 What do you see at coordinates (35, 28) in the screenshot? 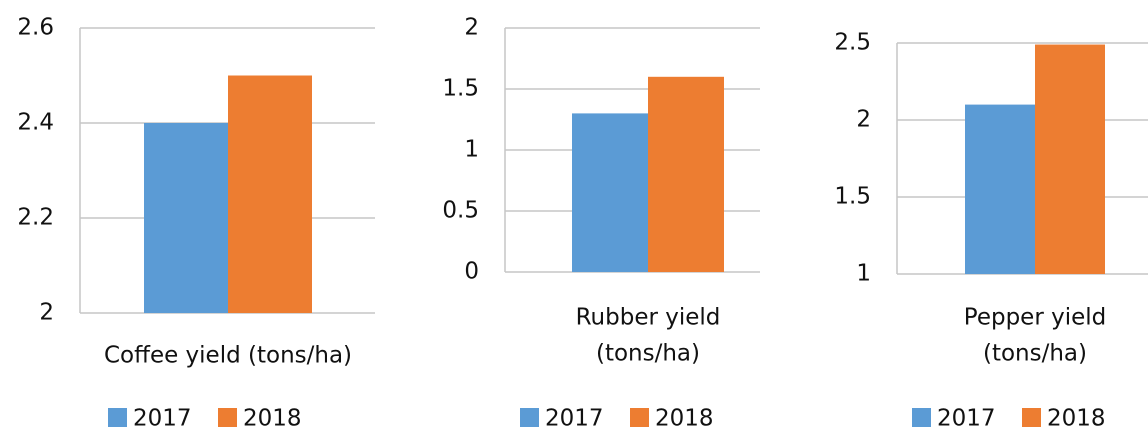
I see `y-tick-label: 2.6` at bounding box center [35, 28].